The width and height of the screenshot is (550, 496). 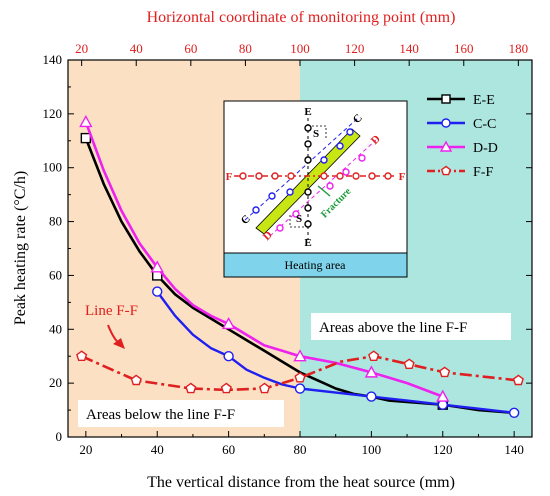 What do you see at coordinates (519, 48) in the screenshot?
I see `x2-tick-label: 180` at bounding box center [519, 48].